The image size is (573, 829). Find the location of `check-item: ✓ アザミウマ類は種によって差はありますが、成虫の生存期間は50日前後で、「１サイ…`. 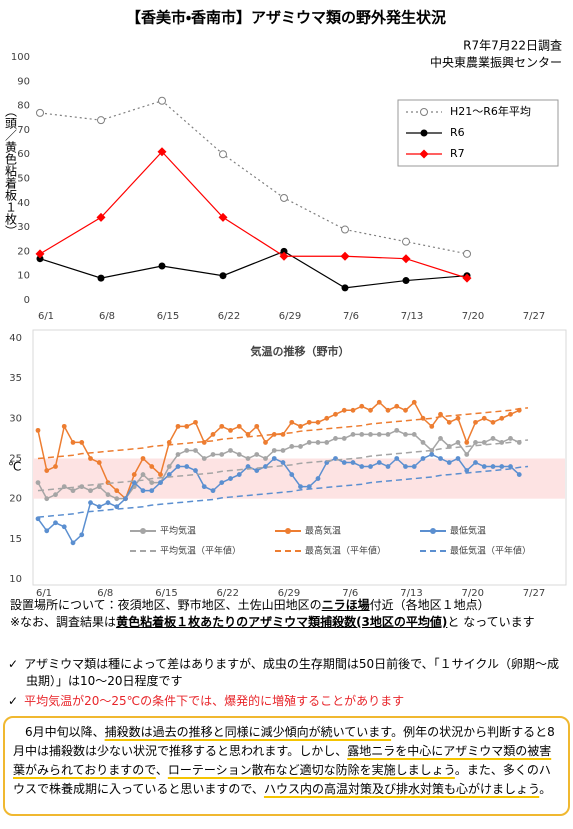

check-item: ✓ アザミウマ類は種によって差はありますが、成虫の生存期間は50日前後で、「１サイ… is located at coordinates (287, 673).